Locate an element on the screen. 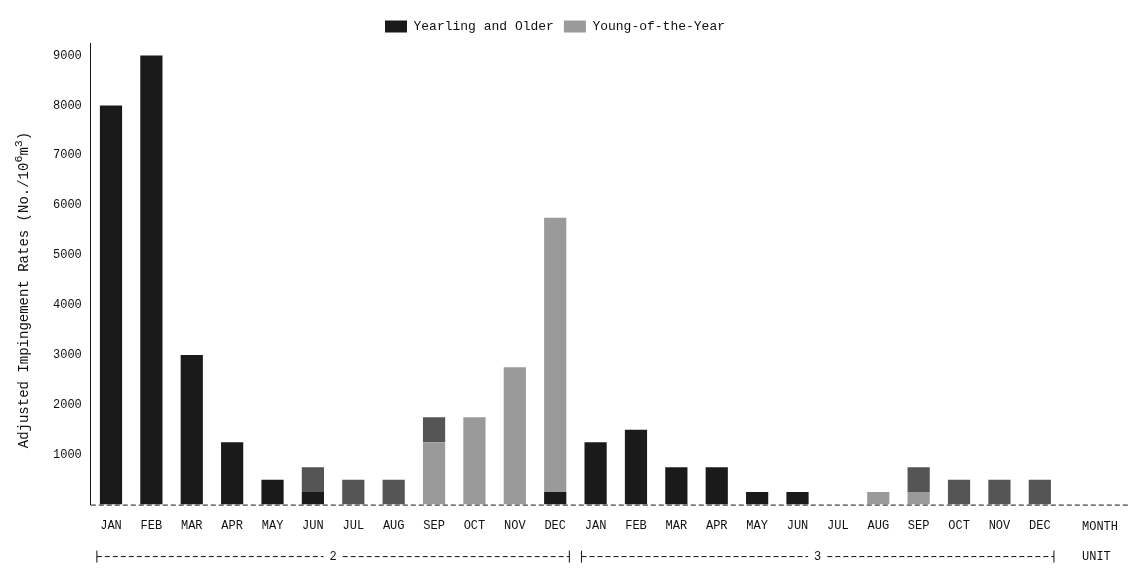 Image resolution: width=1141 pixels, height=587 pixels. text: UNIT is located at coordinates (1096, 556).